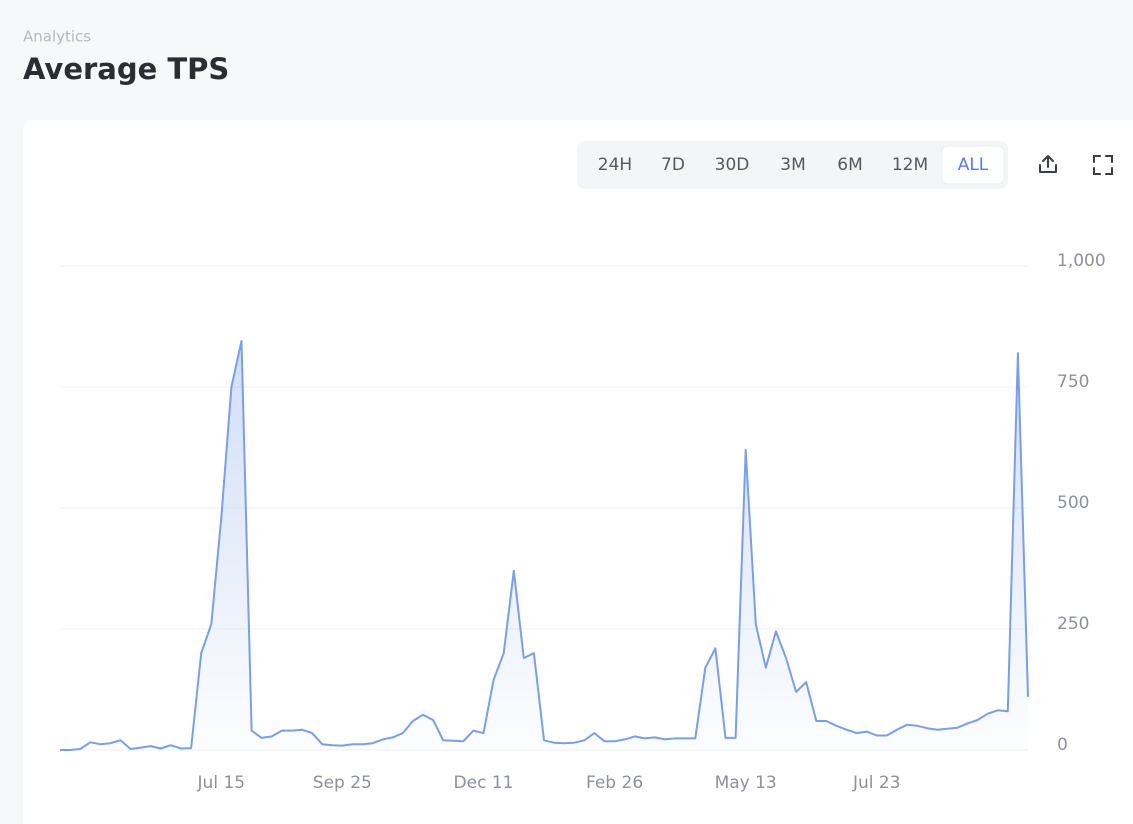 The height and width of the screenshot is (824, 1133). Describe the element at coordinates (746, 783) in the screenshot. I see `x-tick-label: May 13` at that location.